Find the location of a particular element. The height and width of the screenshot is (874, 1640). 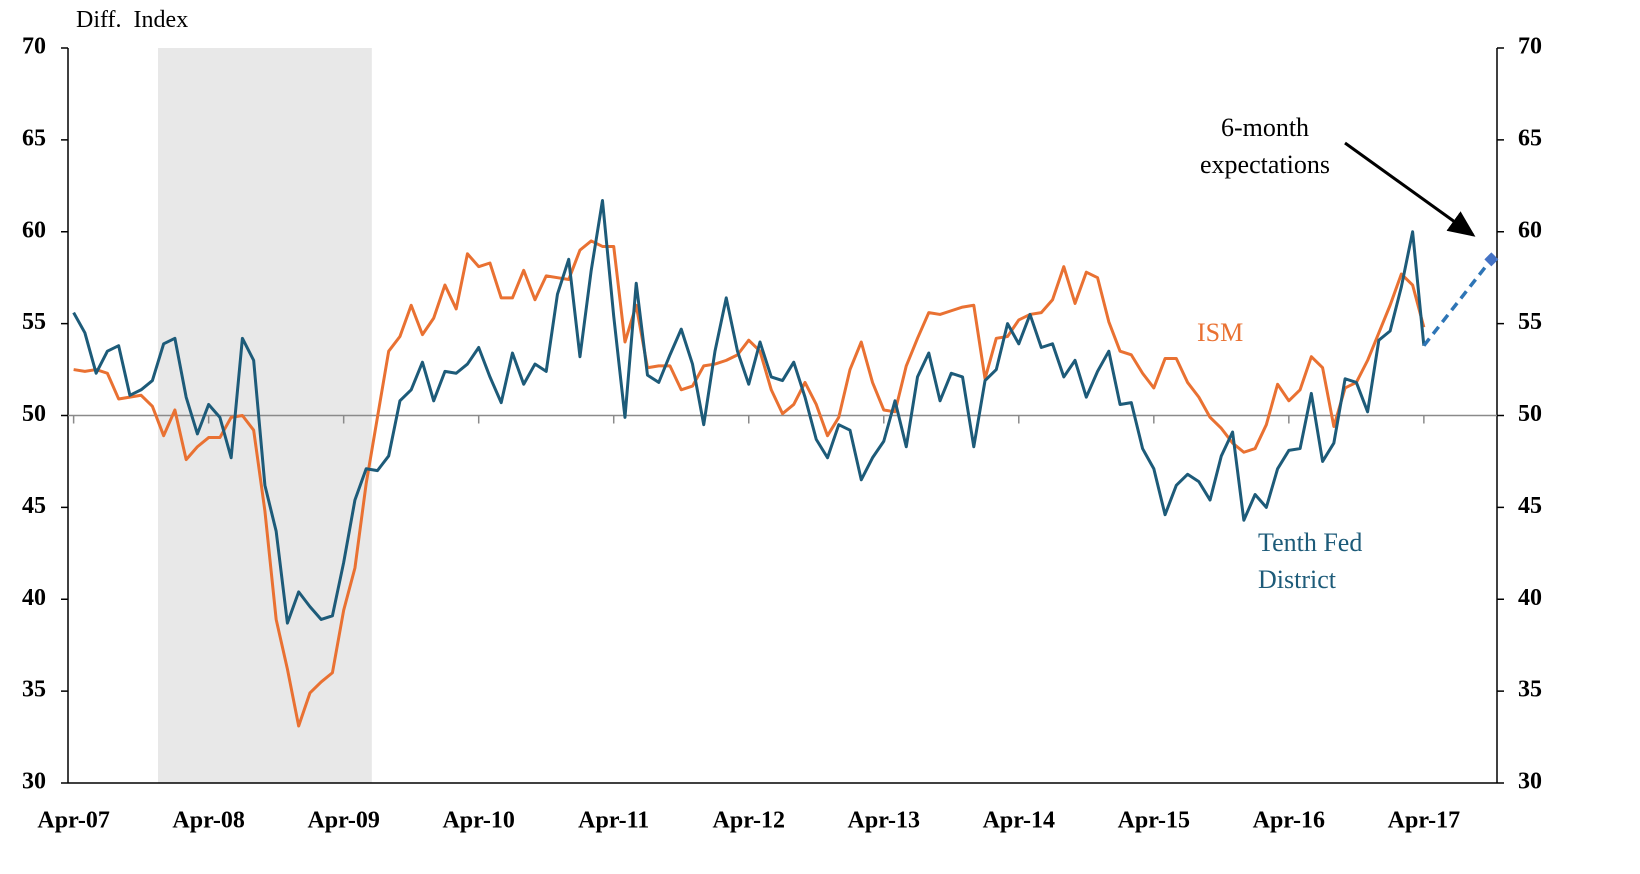

y-tick-label: 60 is located at coordinates (34, 230).